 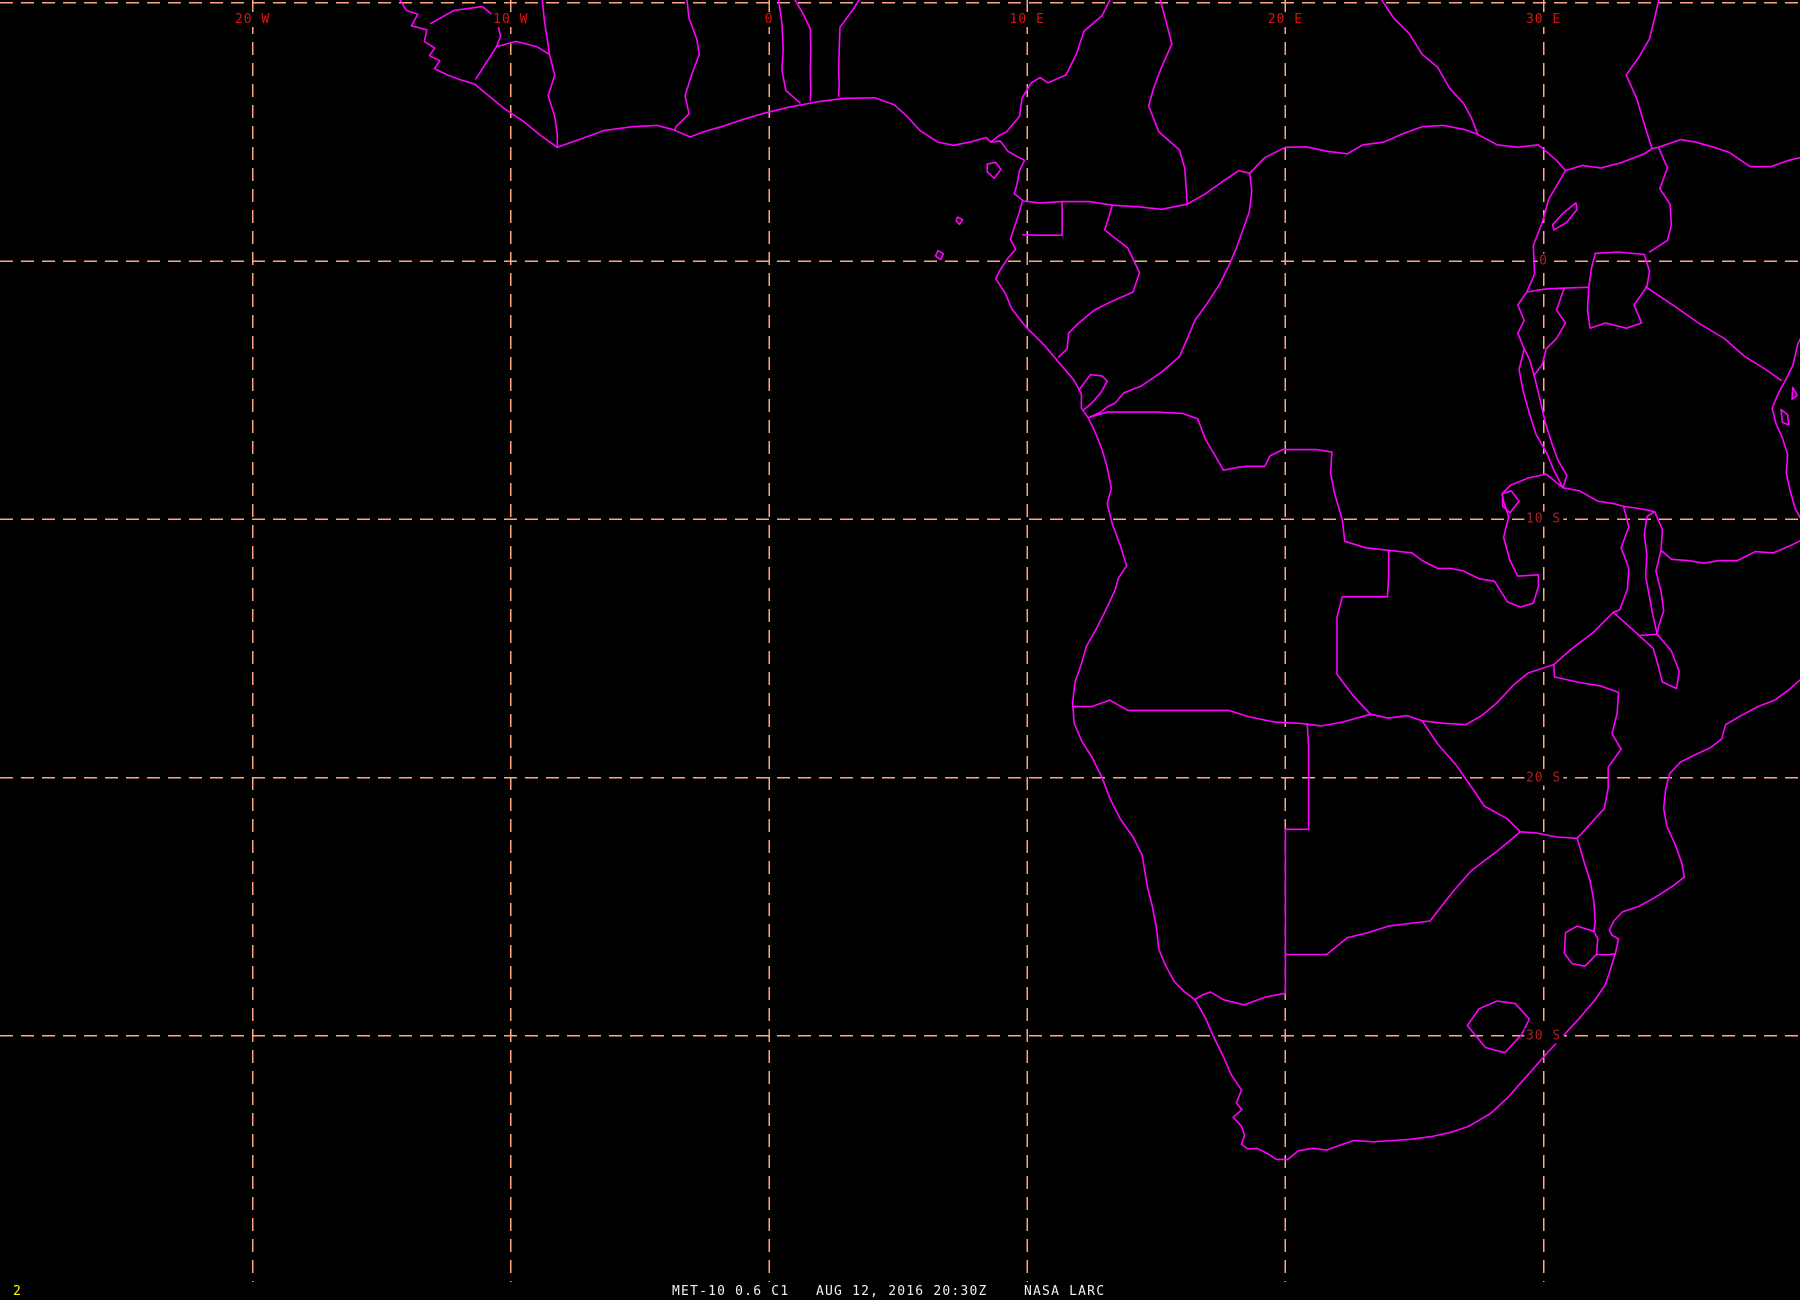 I want to click on latitude-label: 0, so click(x=1544, y=261).